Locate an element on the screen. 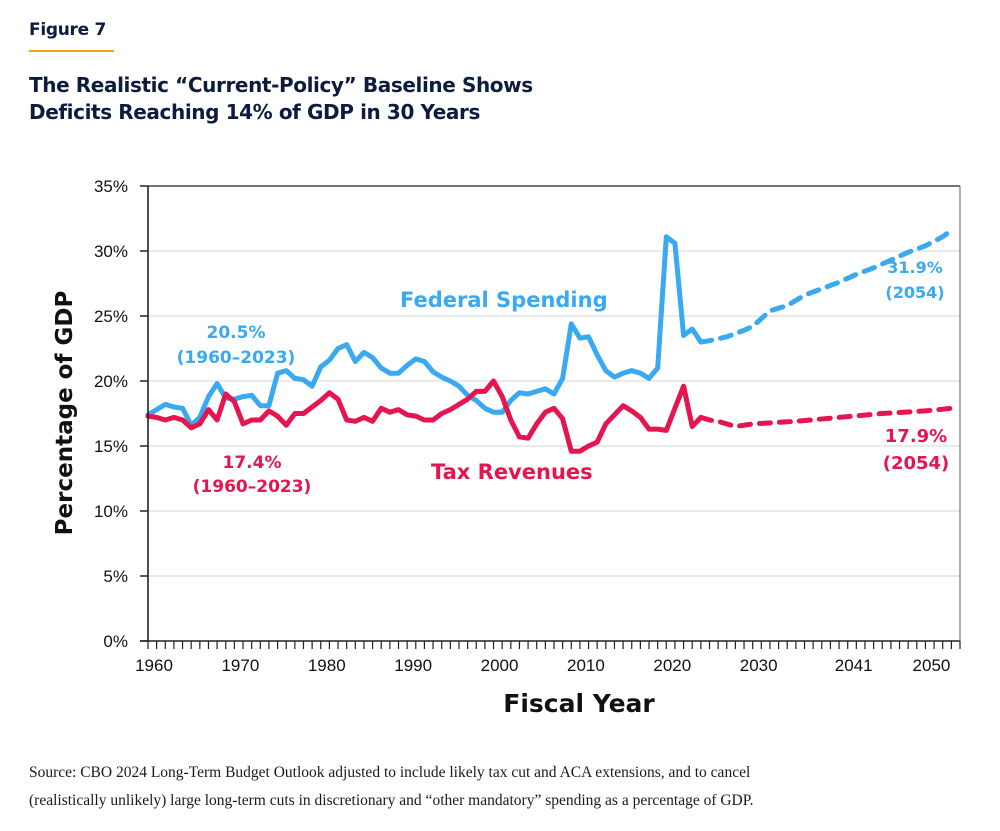 Image resolution: width=1000 pixels, height=831 pixels. revenues-average-value: 17.4% is located at coordinates (252, 463).